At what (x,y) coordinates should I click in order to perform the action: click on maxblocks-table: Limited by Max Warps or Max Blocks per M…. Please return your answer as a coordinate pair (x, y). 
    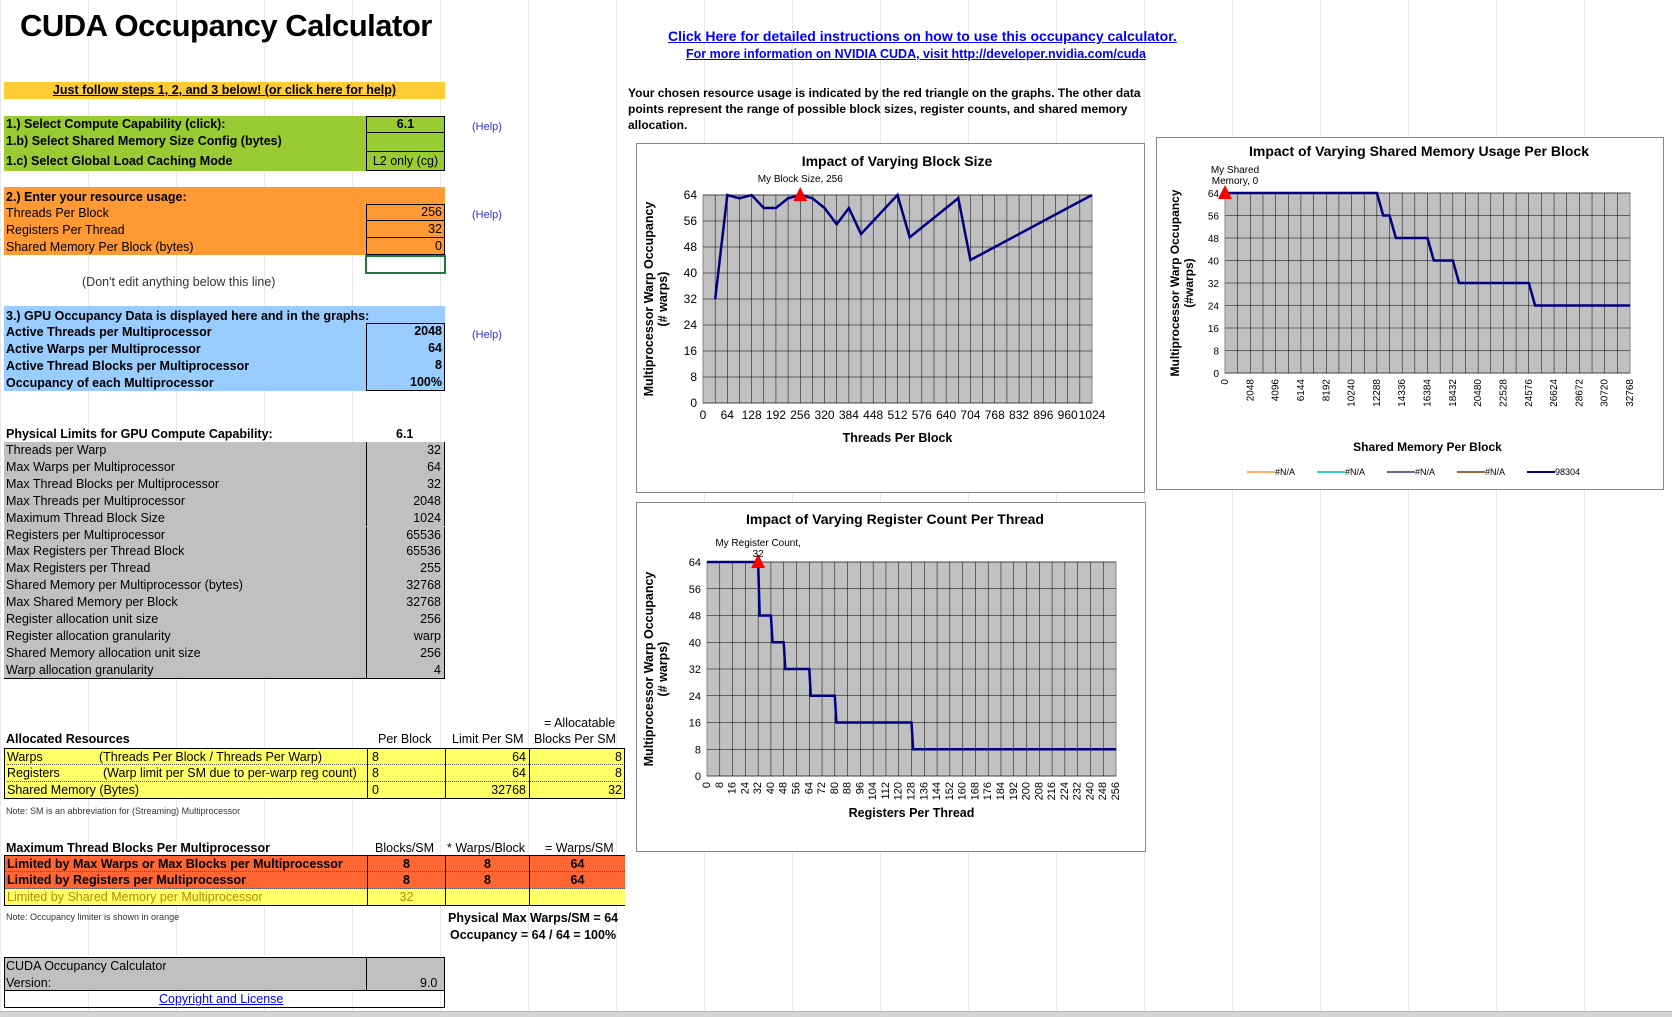
    Looking at the image, I should click on (314, 880).